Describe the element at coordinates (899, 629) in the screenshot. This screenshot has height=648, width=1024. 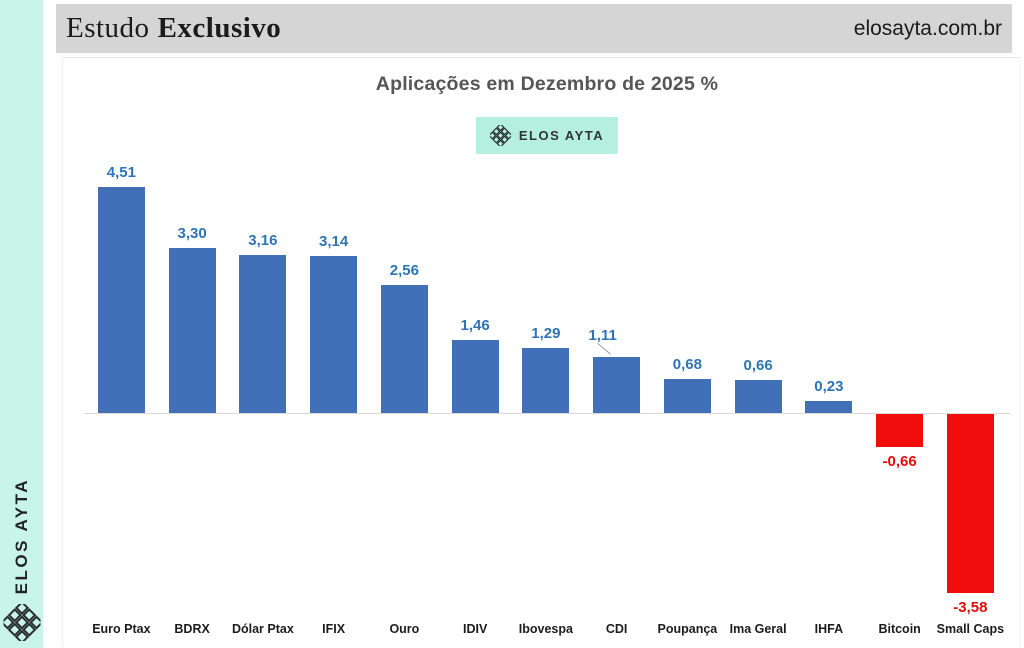
I see `x-axis-label-bitcoin: Bitcoin` at that location.